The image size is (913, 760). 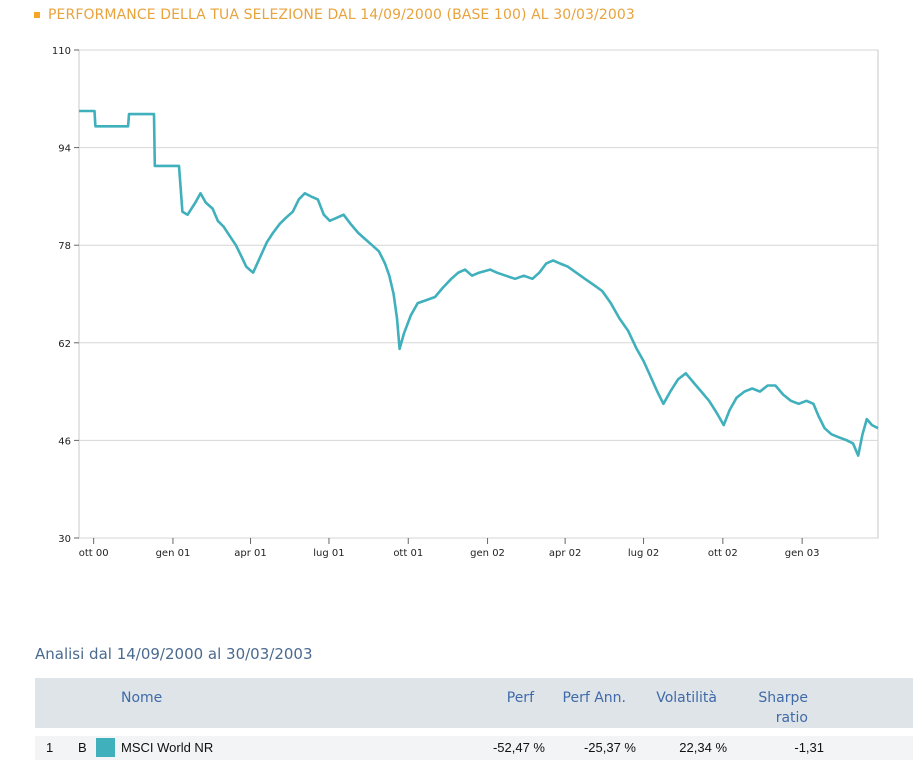 I want to click on y-tick-label: 94, so click(x=64, y=149).